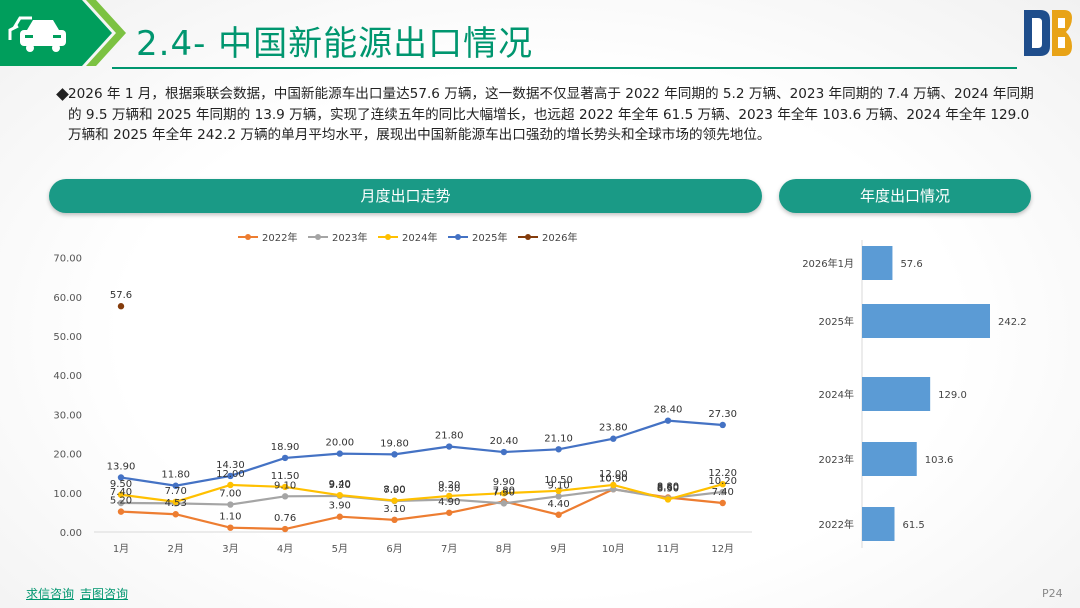 The width and height of the screenshot is (1080, 608). Describe the element at coordinates (952, 395) in the screenshot. I see `bar-value-label: 129.0` at that location.